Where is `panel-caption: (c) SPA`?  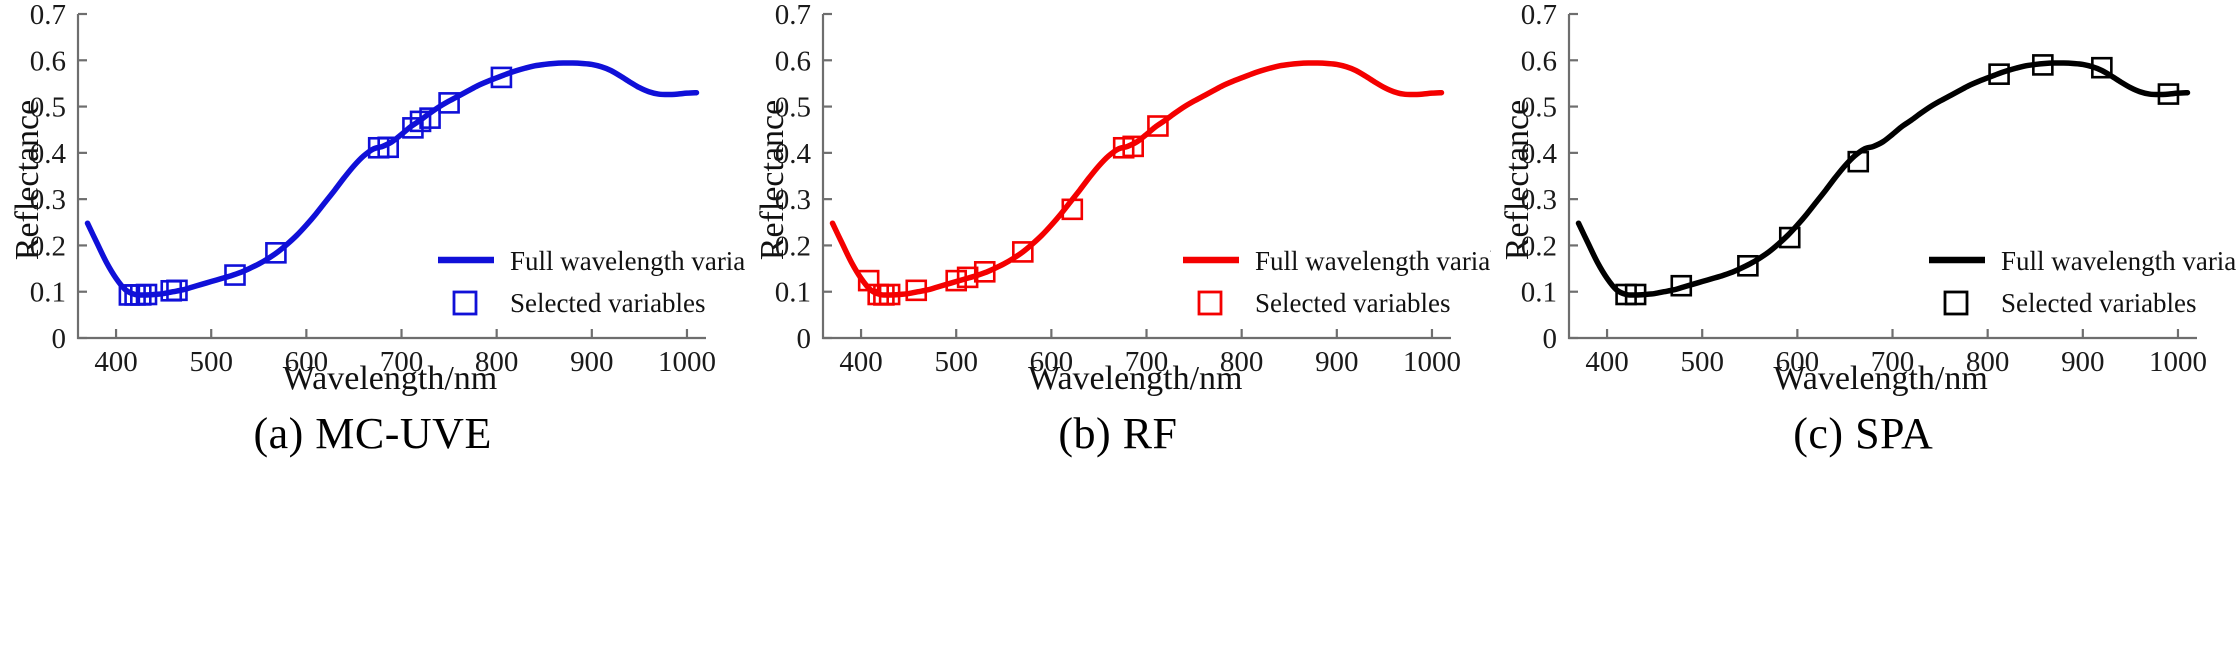
panel-caption: (c) SPA is located at coordinates (1863, 433).